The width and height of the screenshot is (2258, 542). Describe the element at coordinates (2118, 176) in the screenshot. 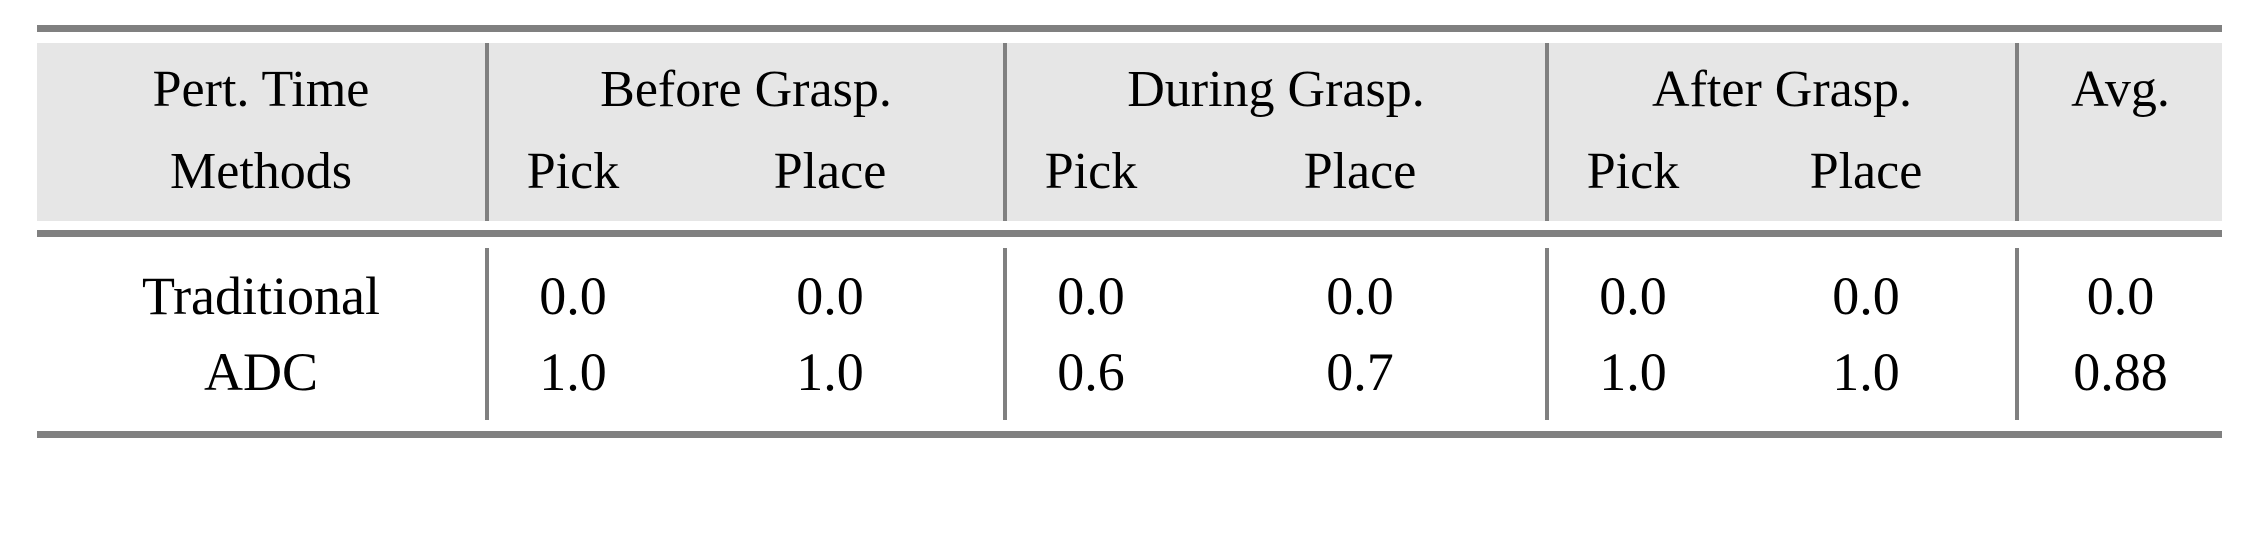

I see `header-avg-sub` at that location.